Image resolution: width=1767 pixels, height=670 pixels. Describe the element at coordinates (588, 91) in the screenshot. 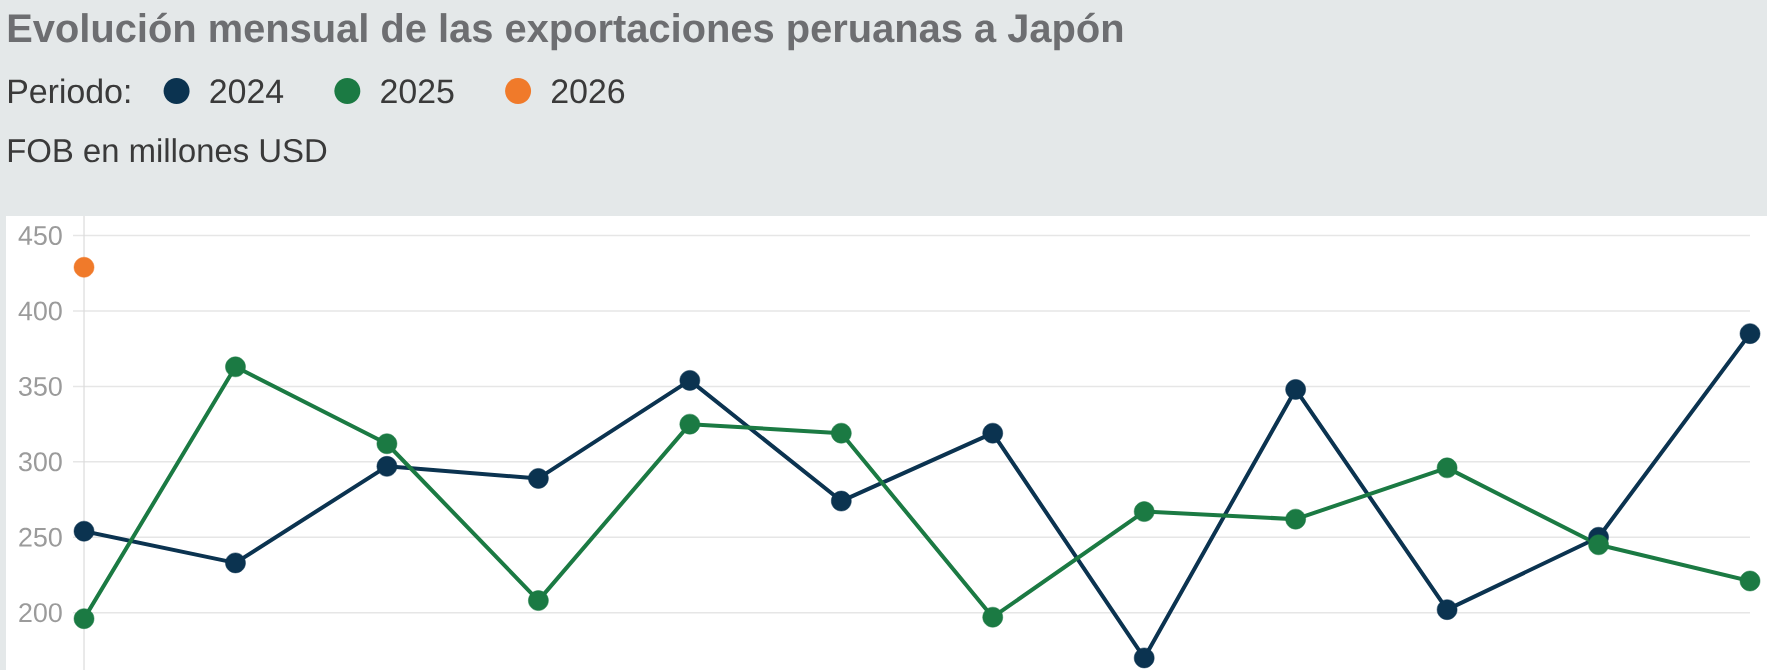

I see `legend-label: 2026` at that location.